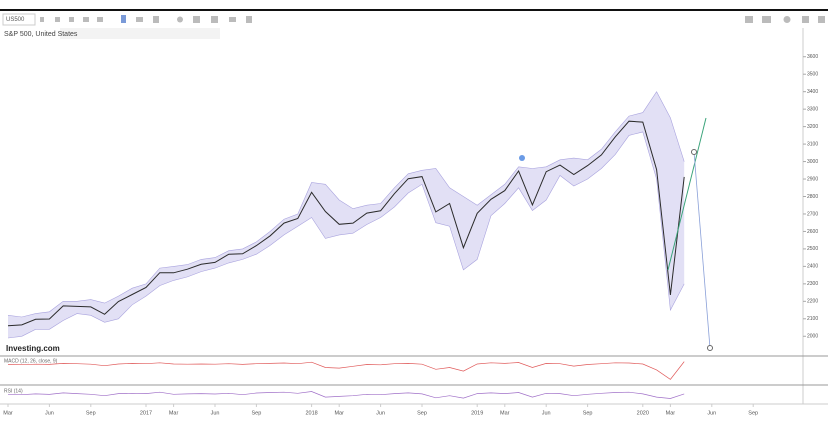 The height and width of the screenshot is (426, 828). What do you see at coordinates (140, 33) in the screenshot?
I see `drawing-toolbar` at bounding box center [140, 33].